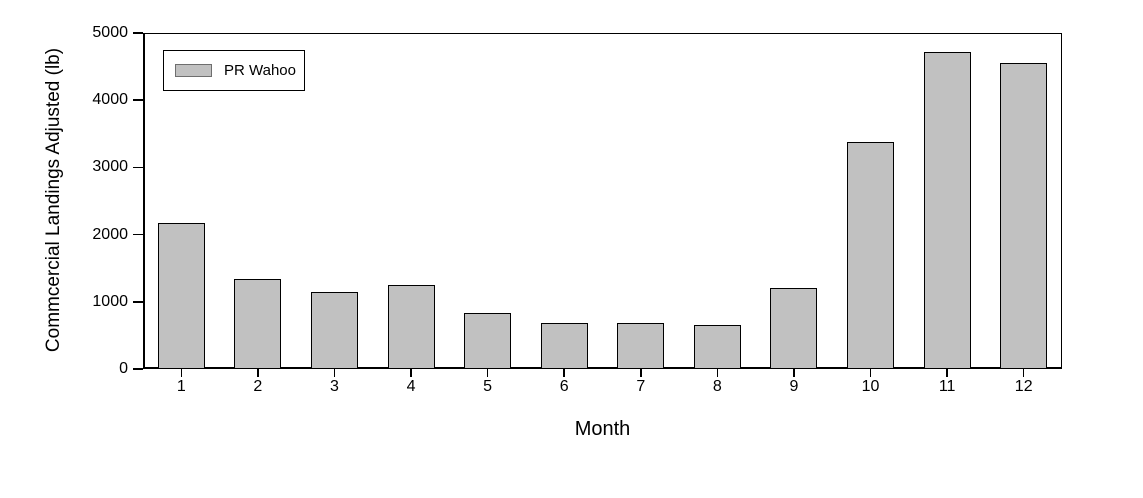 This screenshot has width=1143, height=498. Describe the element at coordinates (564, 386) in the screenshot. I see `x-tick-label-6: 6` at that location.